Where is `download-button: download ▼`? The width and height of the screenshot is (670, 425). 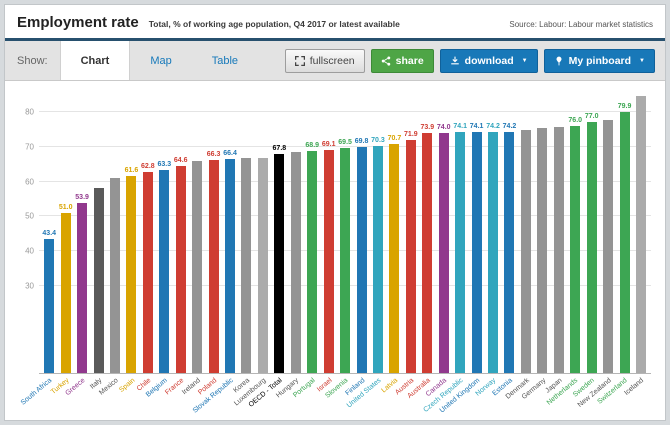 download-button: download ▼ is located at coordinates (488, 60).